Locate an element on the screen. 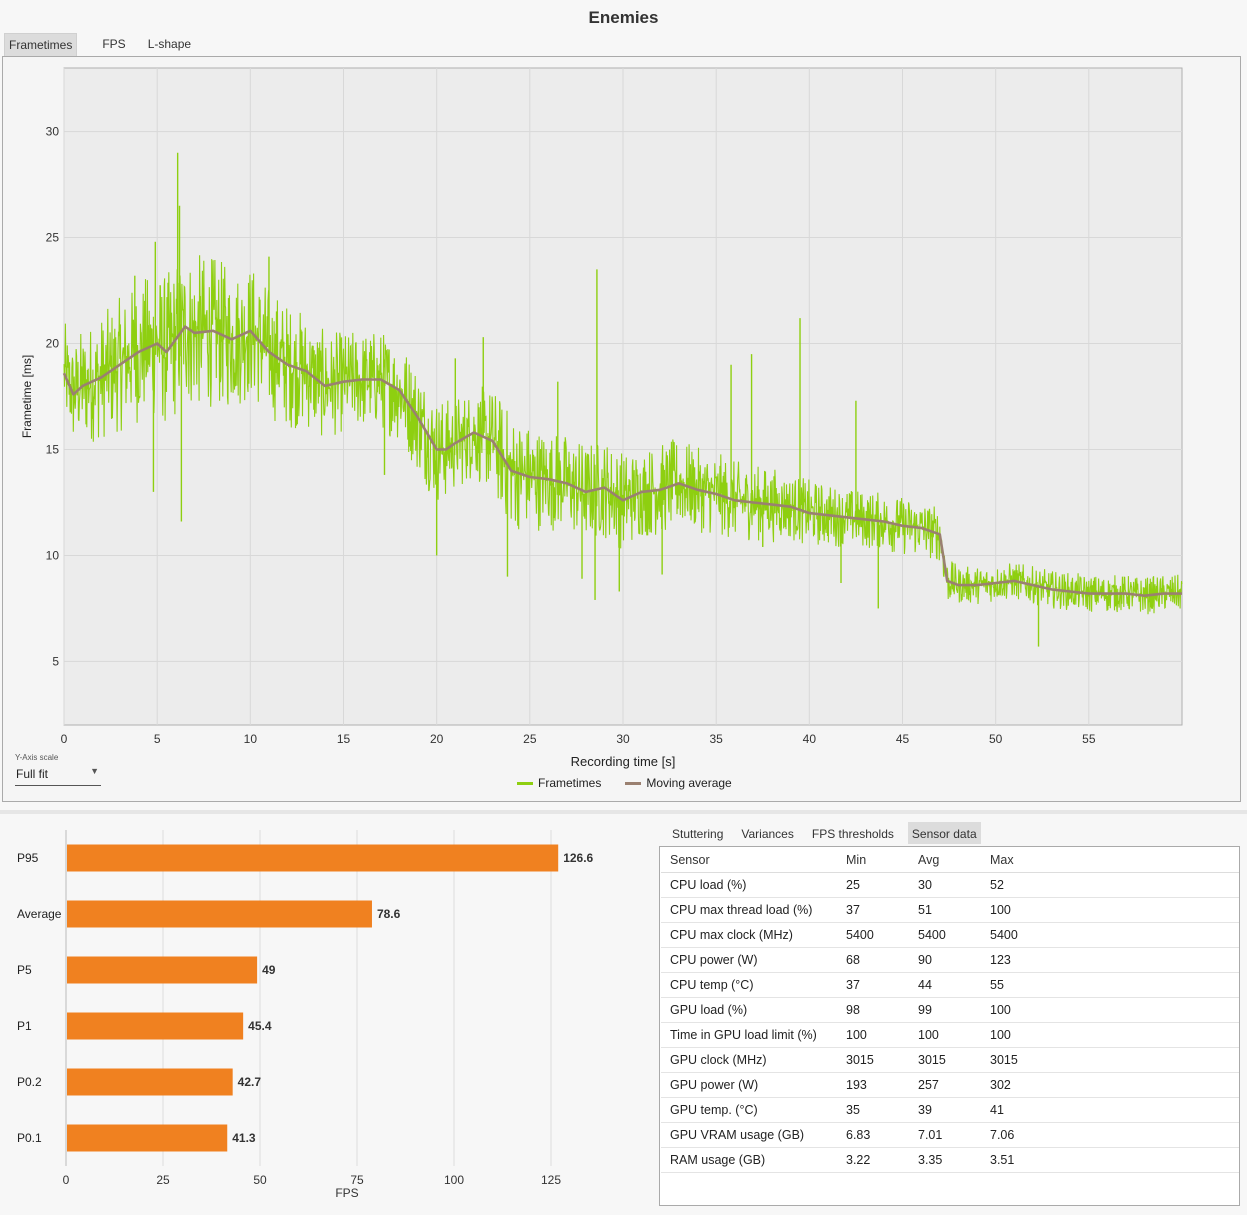 The image size is (1247, 1215). y-tick-label: 5 is located at coordinates (55, 661).